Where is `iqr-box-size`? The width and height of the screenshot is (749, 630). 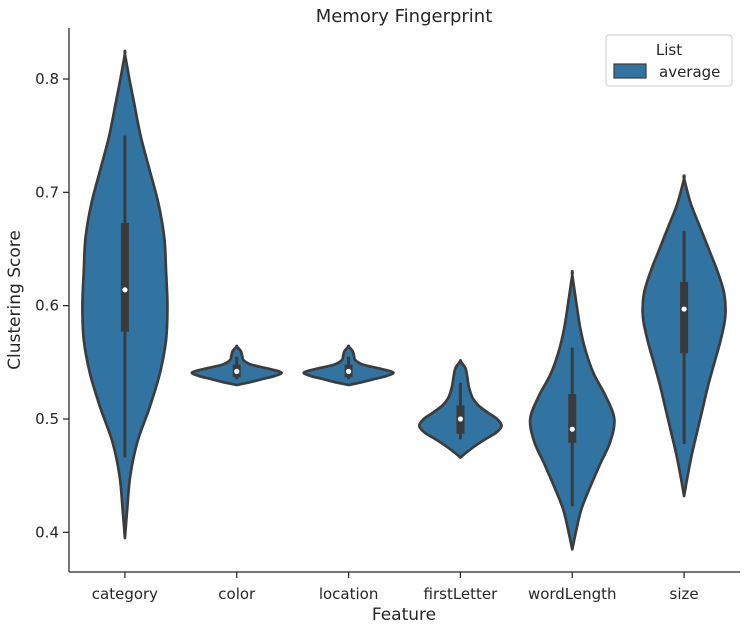 iqr-box-size is located at coordinates (684, 317).